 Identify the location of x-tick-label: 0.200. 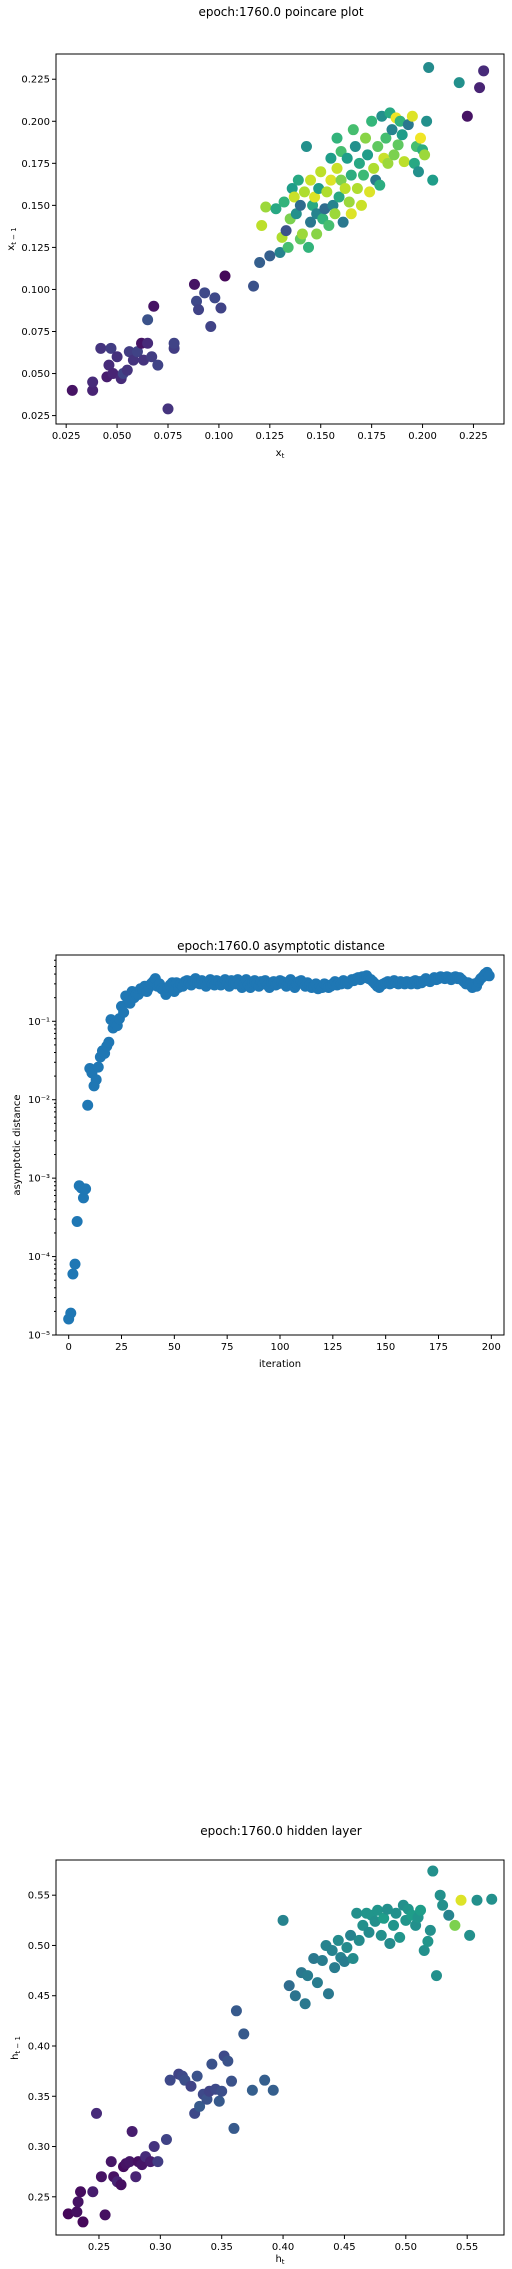
(422, 436).